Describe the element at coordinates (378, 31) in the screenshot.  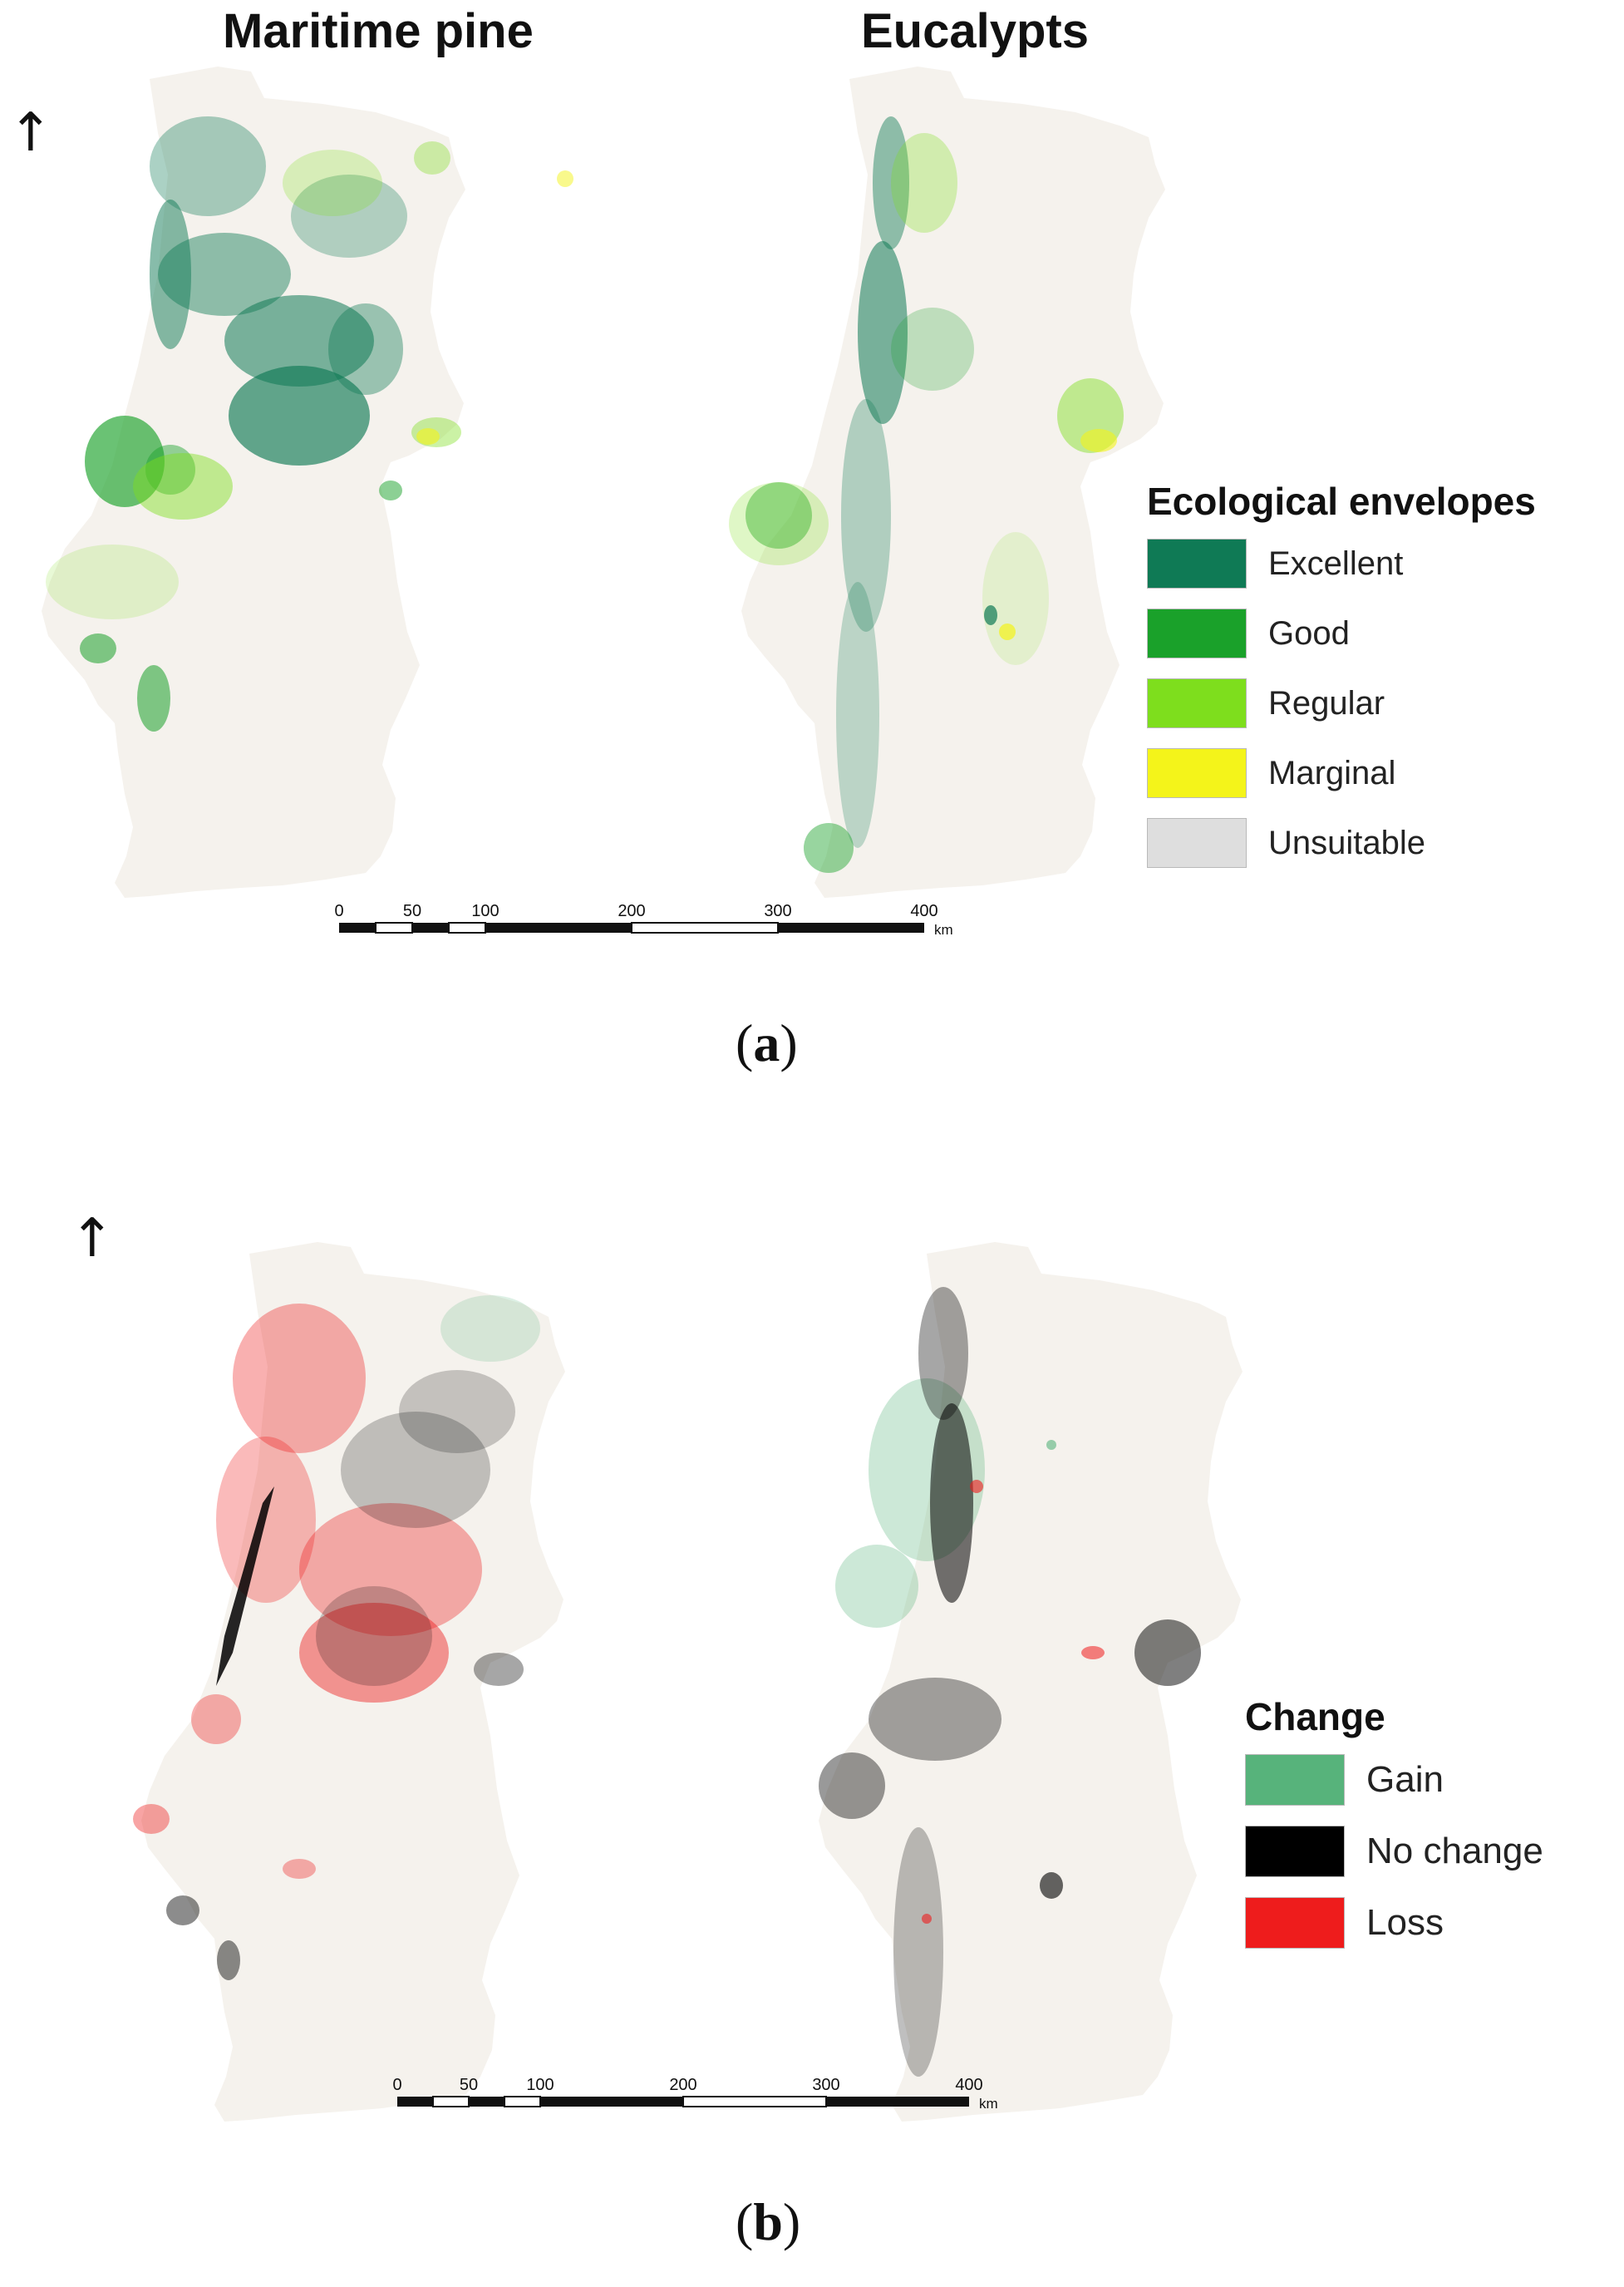
I see `maritime-pine-title: Maritime pine` at that location.